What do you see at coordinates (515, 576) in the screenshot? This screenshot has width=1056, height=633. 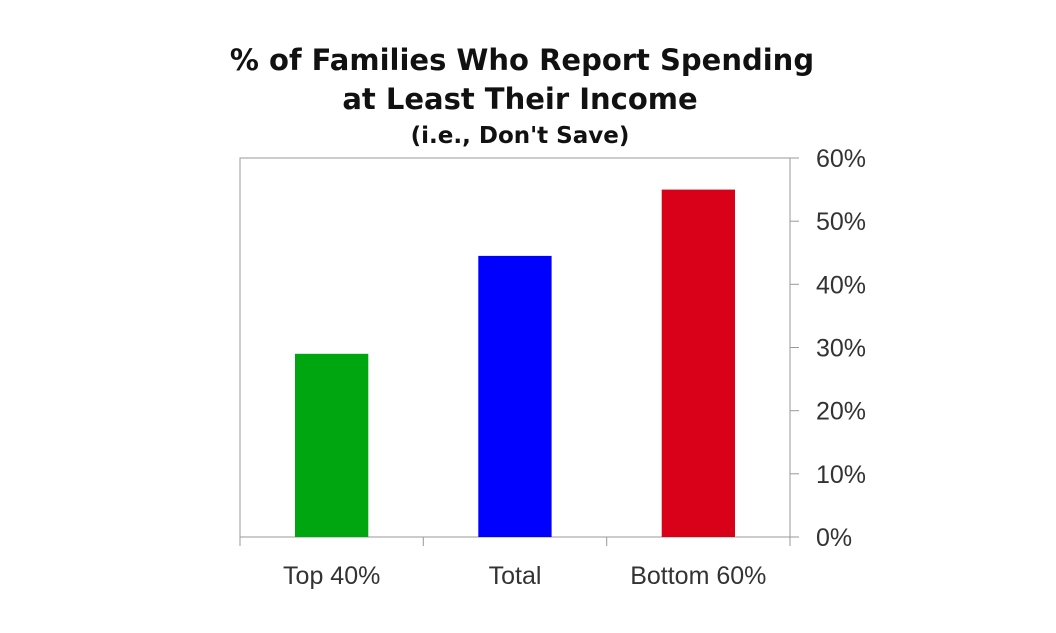 I see `x-tick-label: Total` at bounding box center [515, 576].